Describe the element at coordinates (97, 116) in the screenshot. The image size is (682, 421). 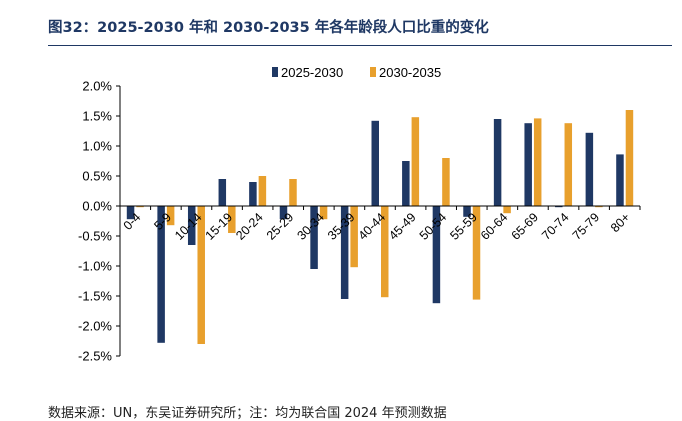
I see `y-tick-label: 1.5%` at that location.